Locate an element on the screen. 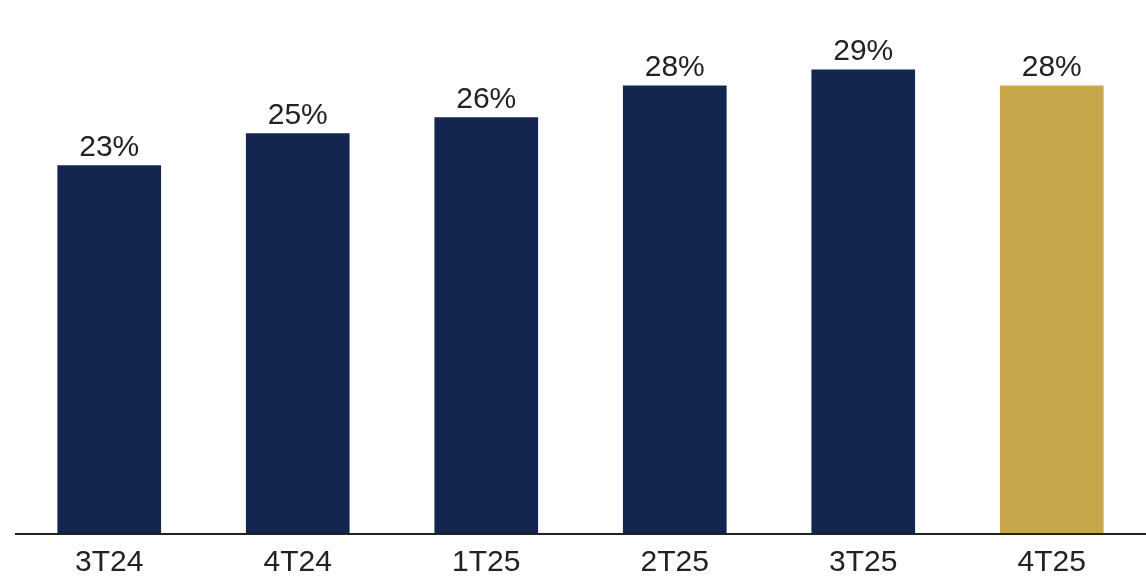 The width and height of the screenshot is (1146, 581). x-tick-label: 4T25 is located at coordinates (1051, 560).